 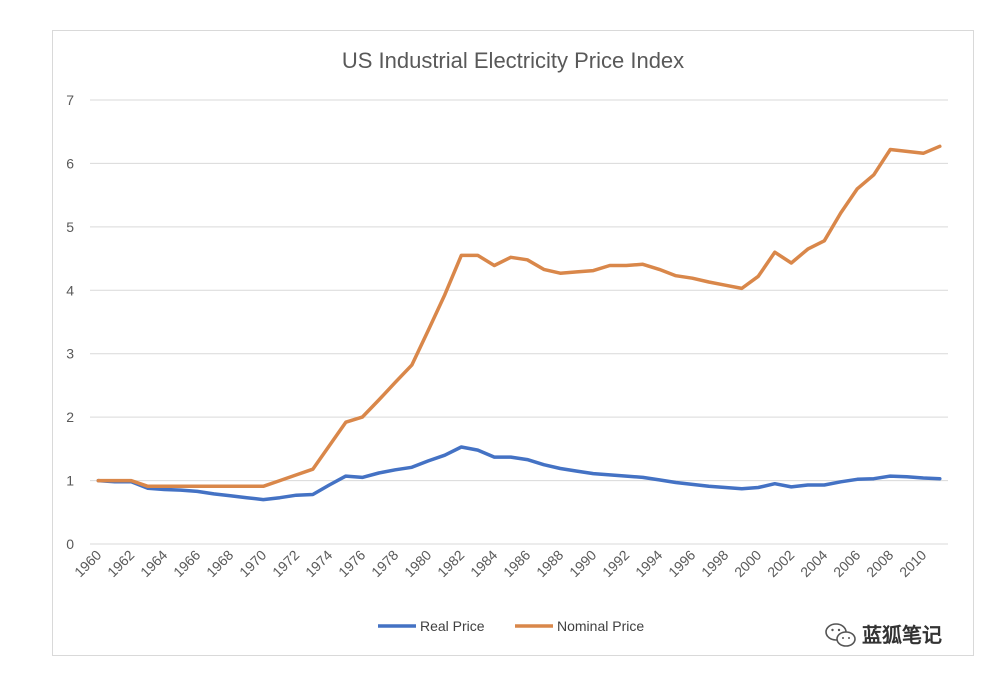 What do you see at coordinates (549, 563) in the screenshot?
I see `x-tick-label: 1988` at bounding box center [549, 563].